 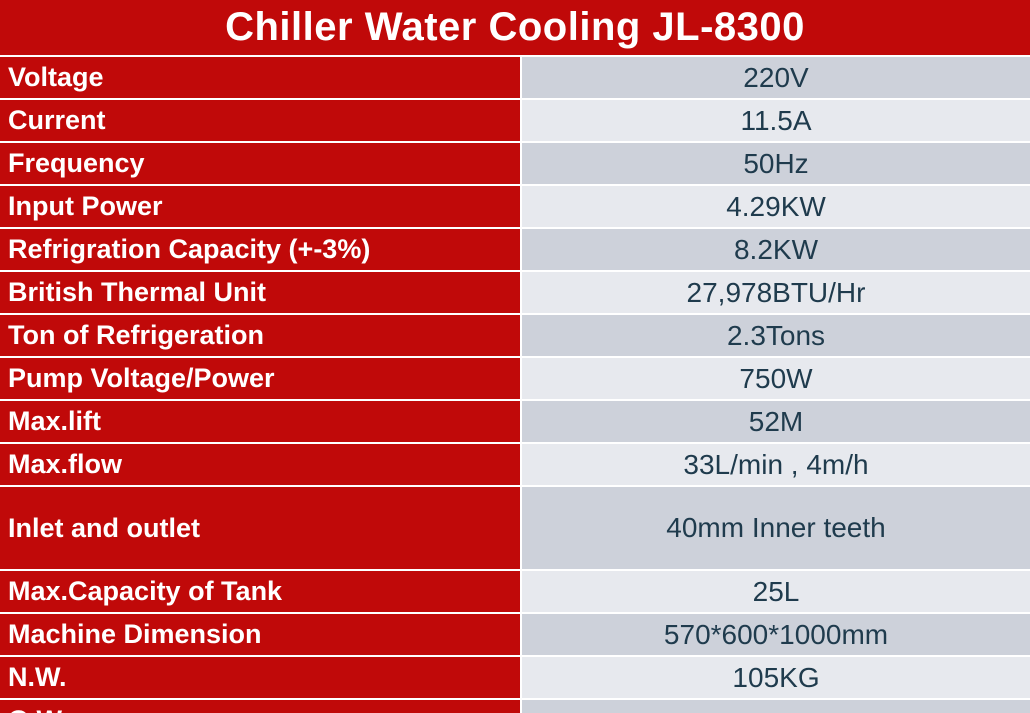 I want to click on row-label: Machine Dimension, so click(x=260, y=634).